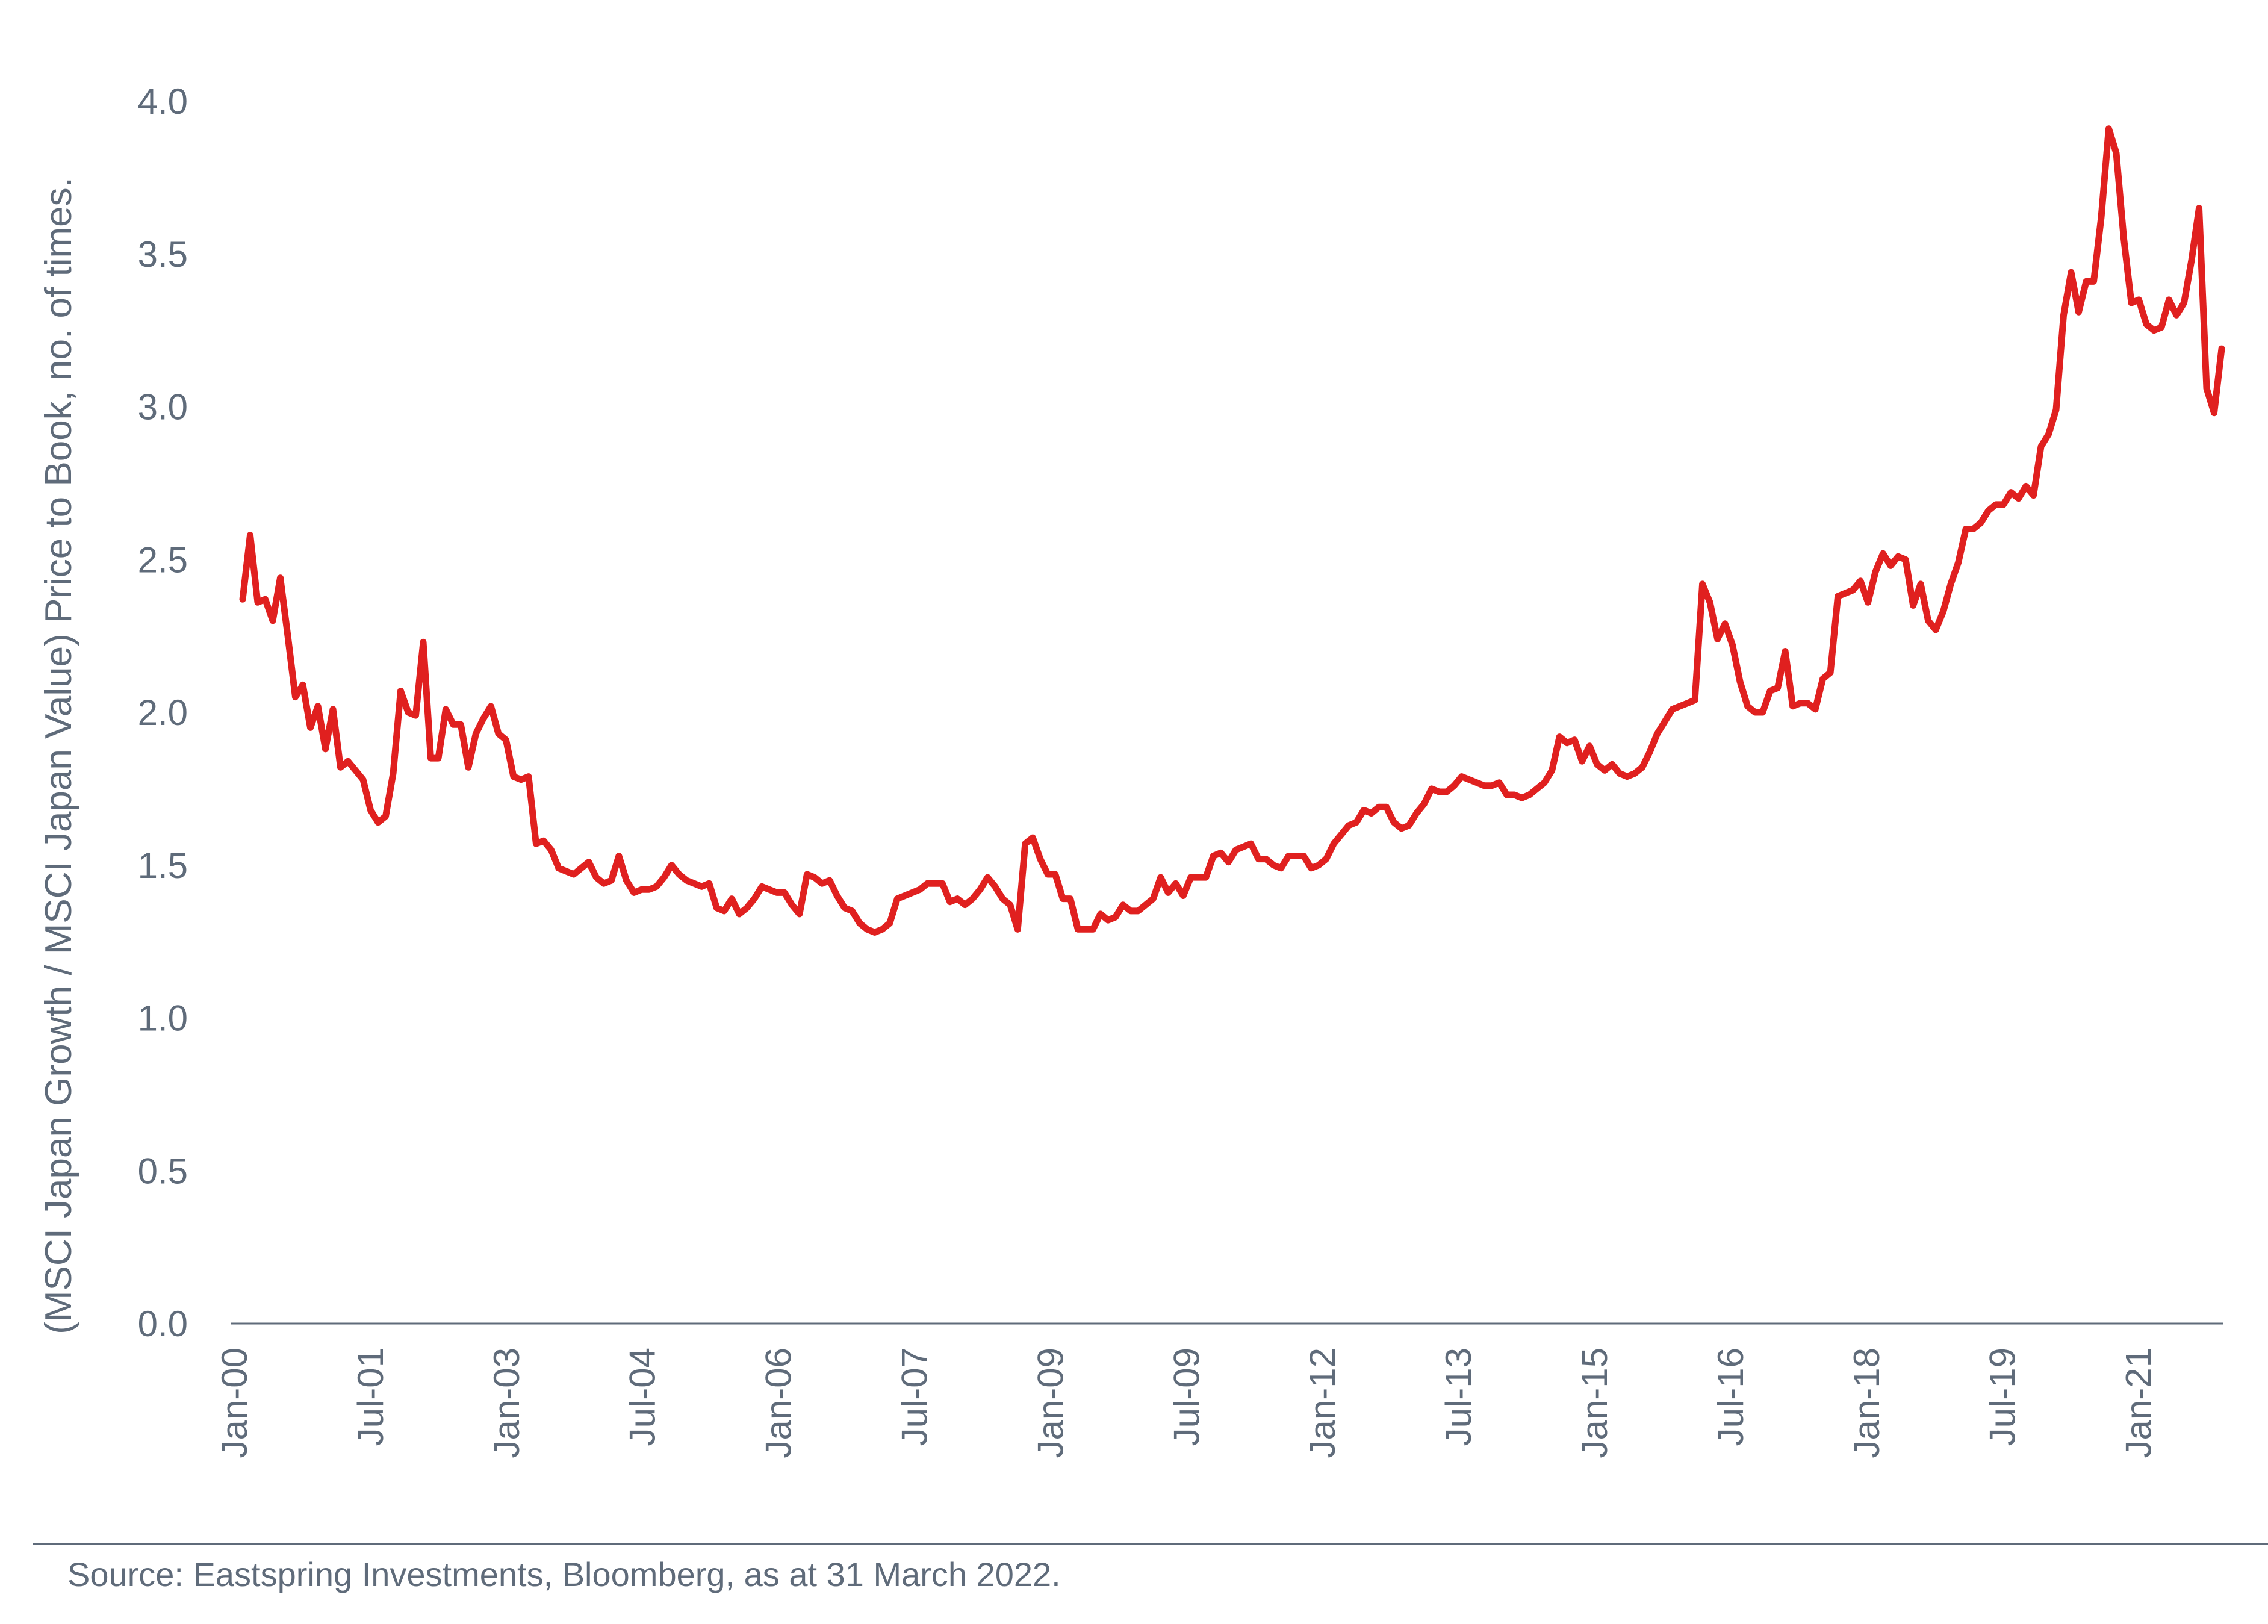  Describe the element at coordinates (1050, 1403) in the screenshot. I see `x-tick-label: Jan-09` at that location.